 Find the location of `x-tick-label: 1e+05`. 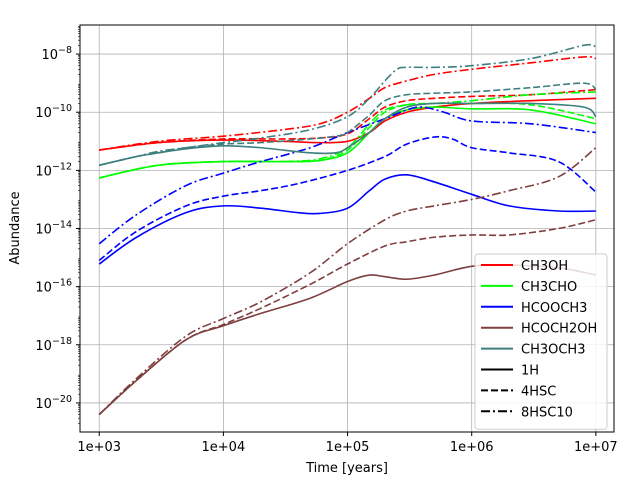

x-tick-label: 1e+05 is located at coordinates (348, 447).